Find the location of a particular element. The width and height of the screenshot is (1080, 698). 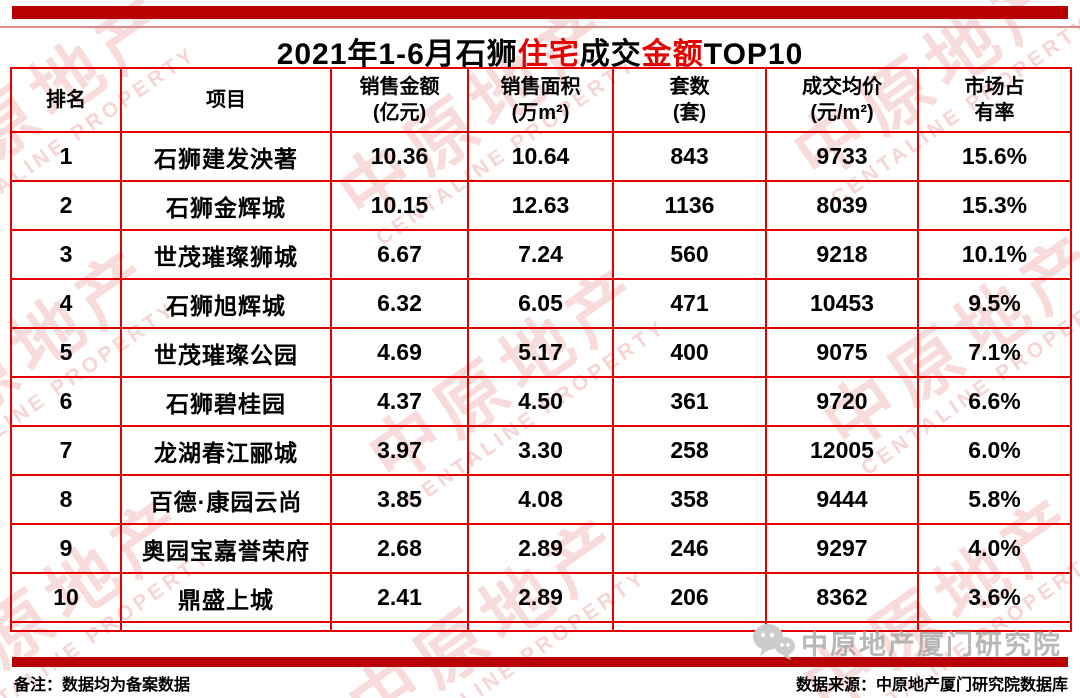

header-label: 市场占 is located at coordinates (994, 87).